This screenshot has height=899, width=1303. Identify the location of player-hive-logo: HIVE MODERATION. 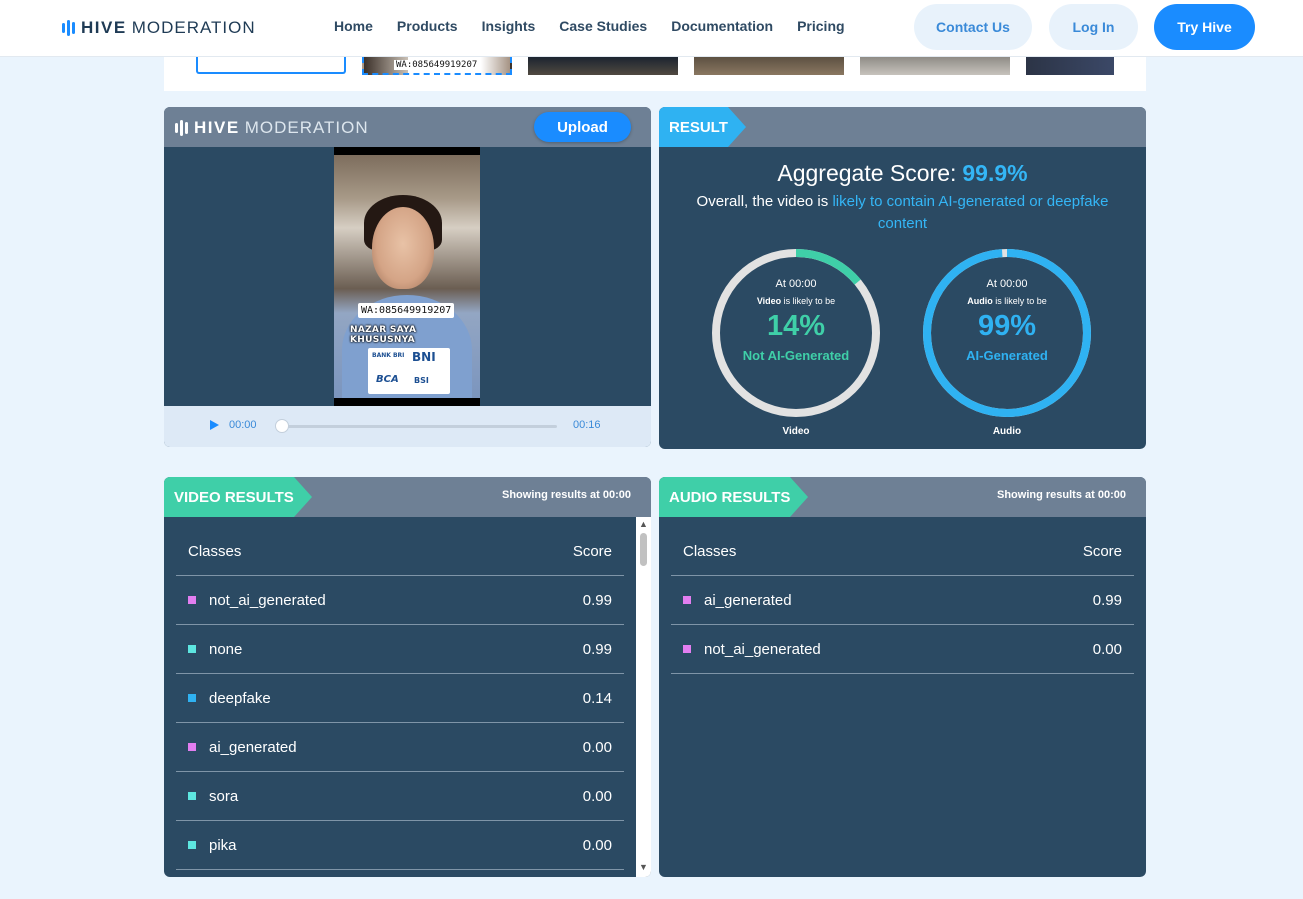
(272, 128).